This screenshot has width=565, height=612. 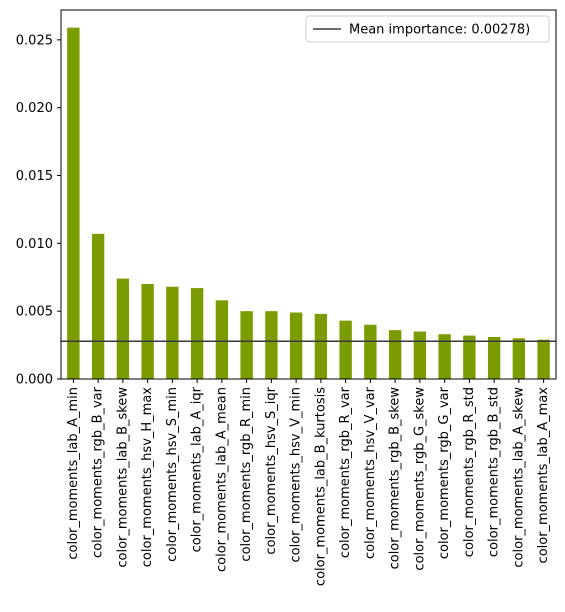 What do you see at coordinates (271, 345) in the screenshot?
I see `bar-color_moments_hsv_S_iqr` at bounding box center [271, 345].